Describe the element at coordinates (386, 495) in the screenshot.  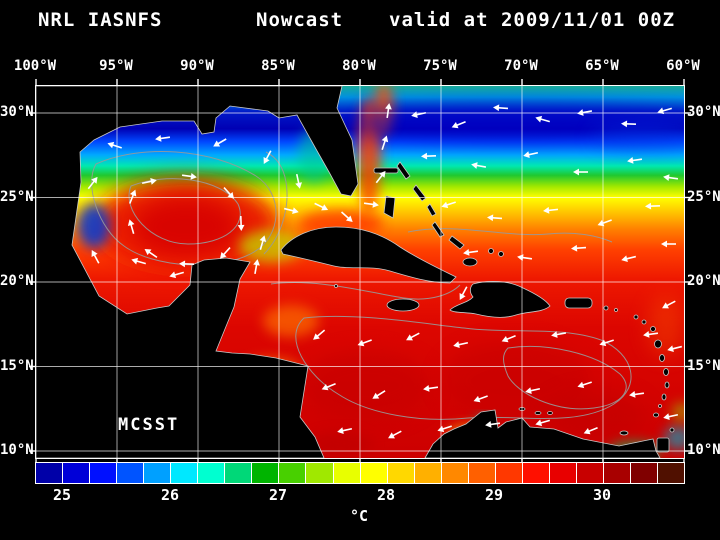
I see `colorbar-tick-label: 28` at that location.